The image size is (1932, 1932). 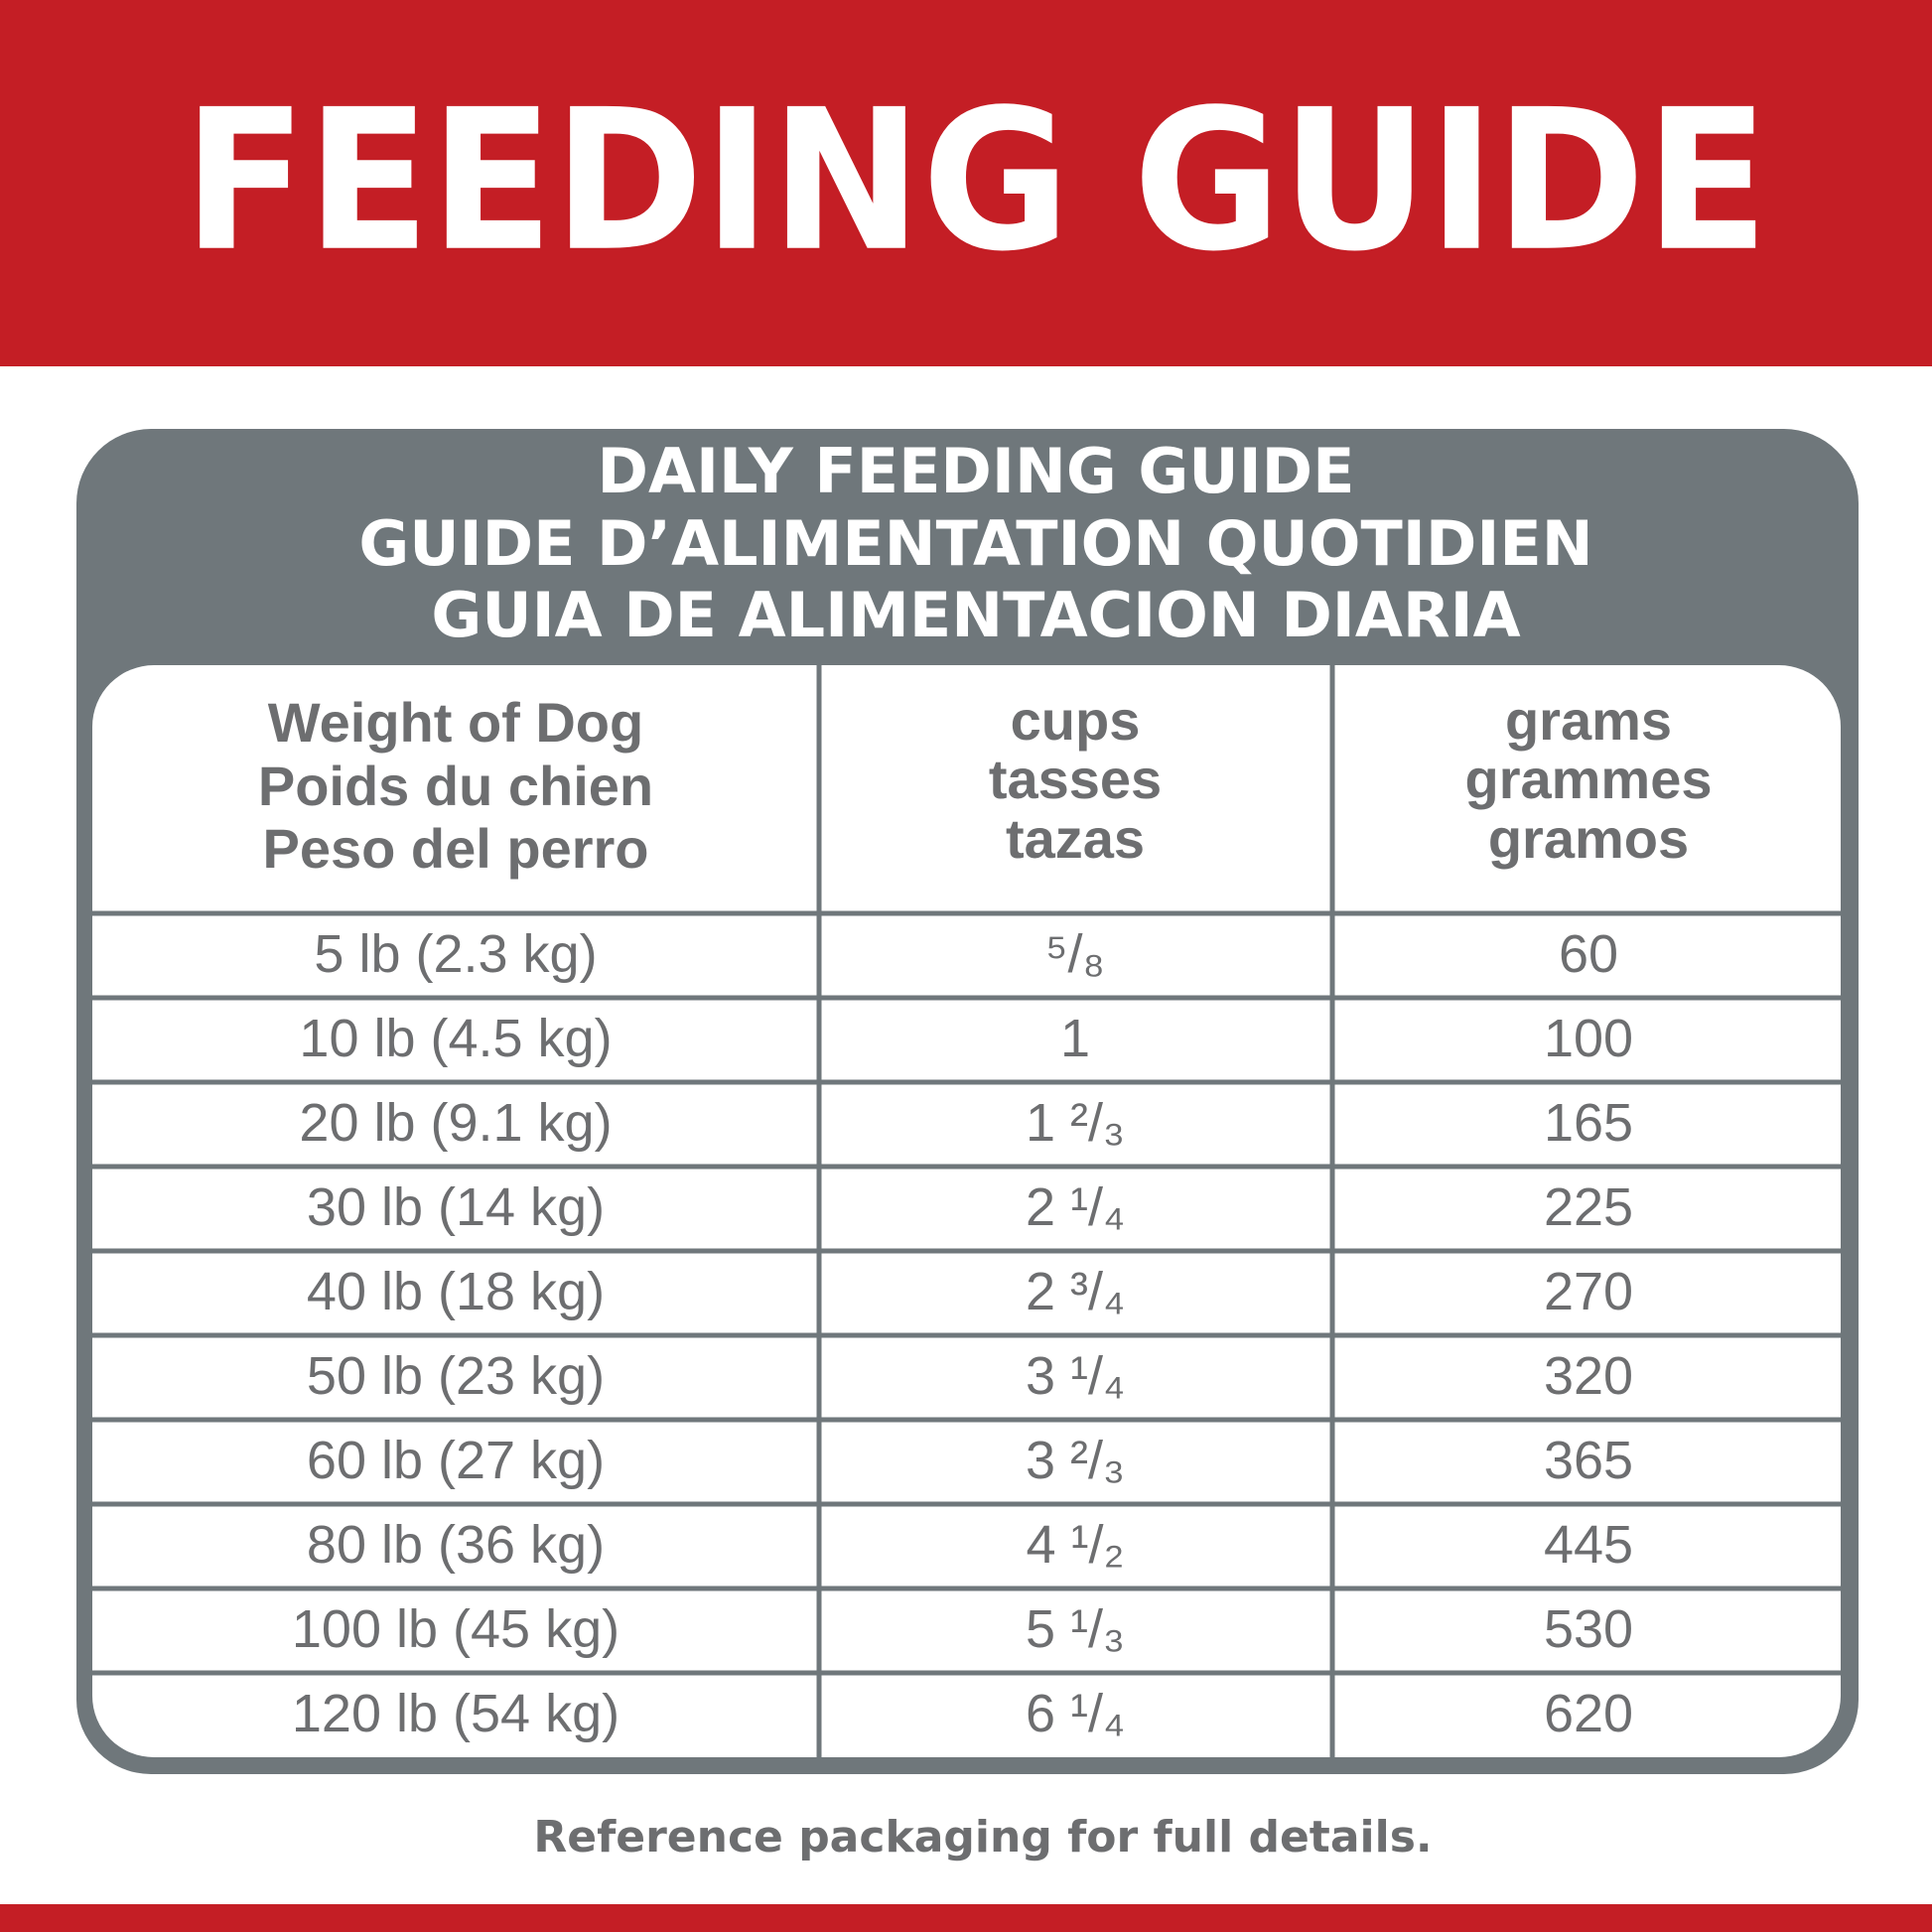 What do you see at coordinates (456, 1376) in the screenshot?
I see `cell: 50 lb (23 kg)` at bounding box center [456, 1376].